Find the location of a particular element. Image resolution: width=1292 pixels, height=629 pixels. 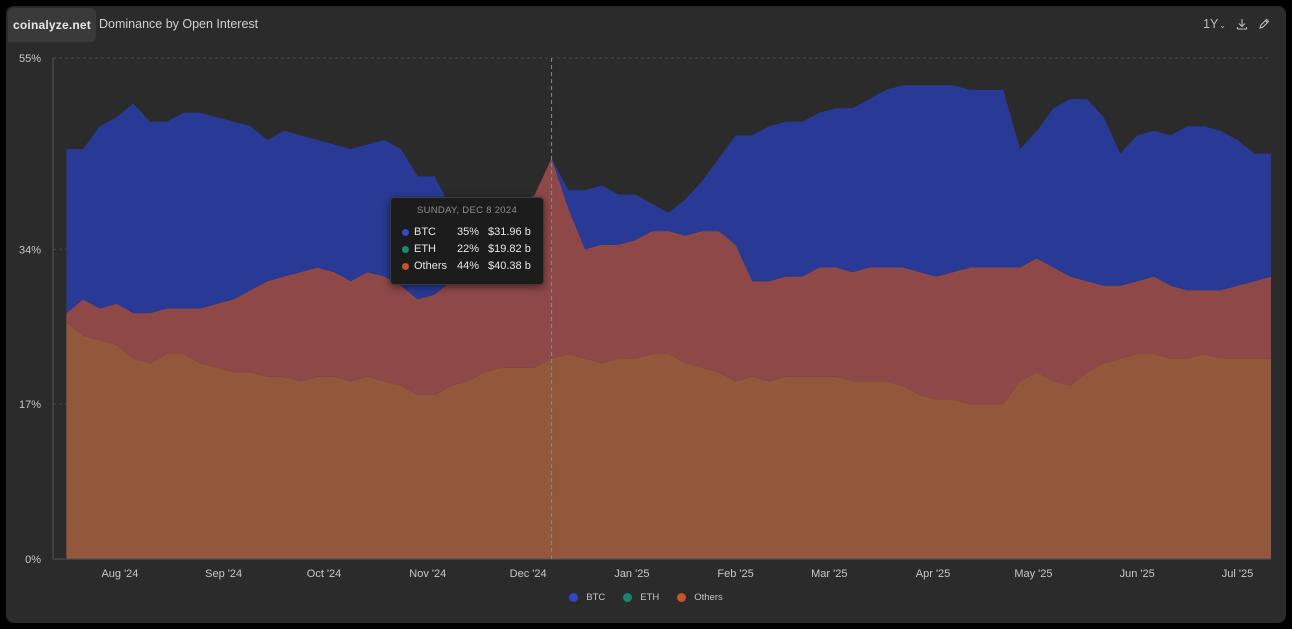

y-tick-label: 34% is located at coordinates (30, 250).